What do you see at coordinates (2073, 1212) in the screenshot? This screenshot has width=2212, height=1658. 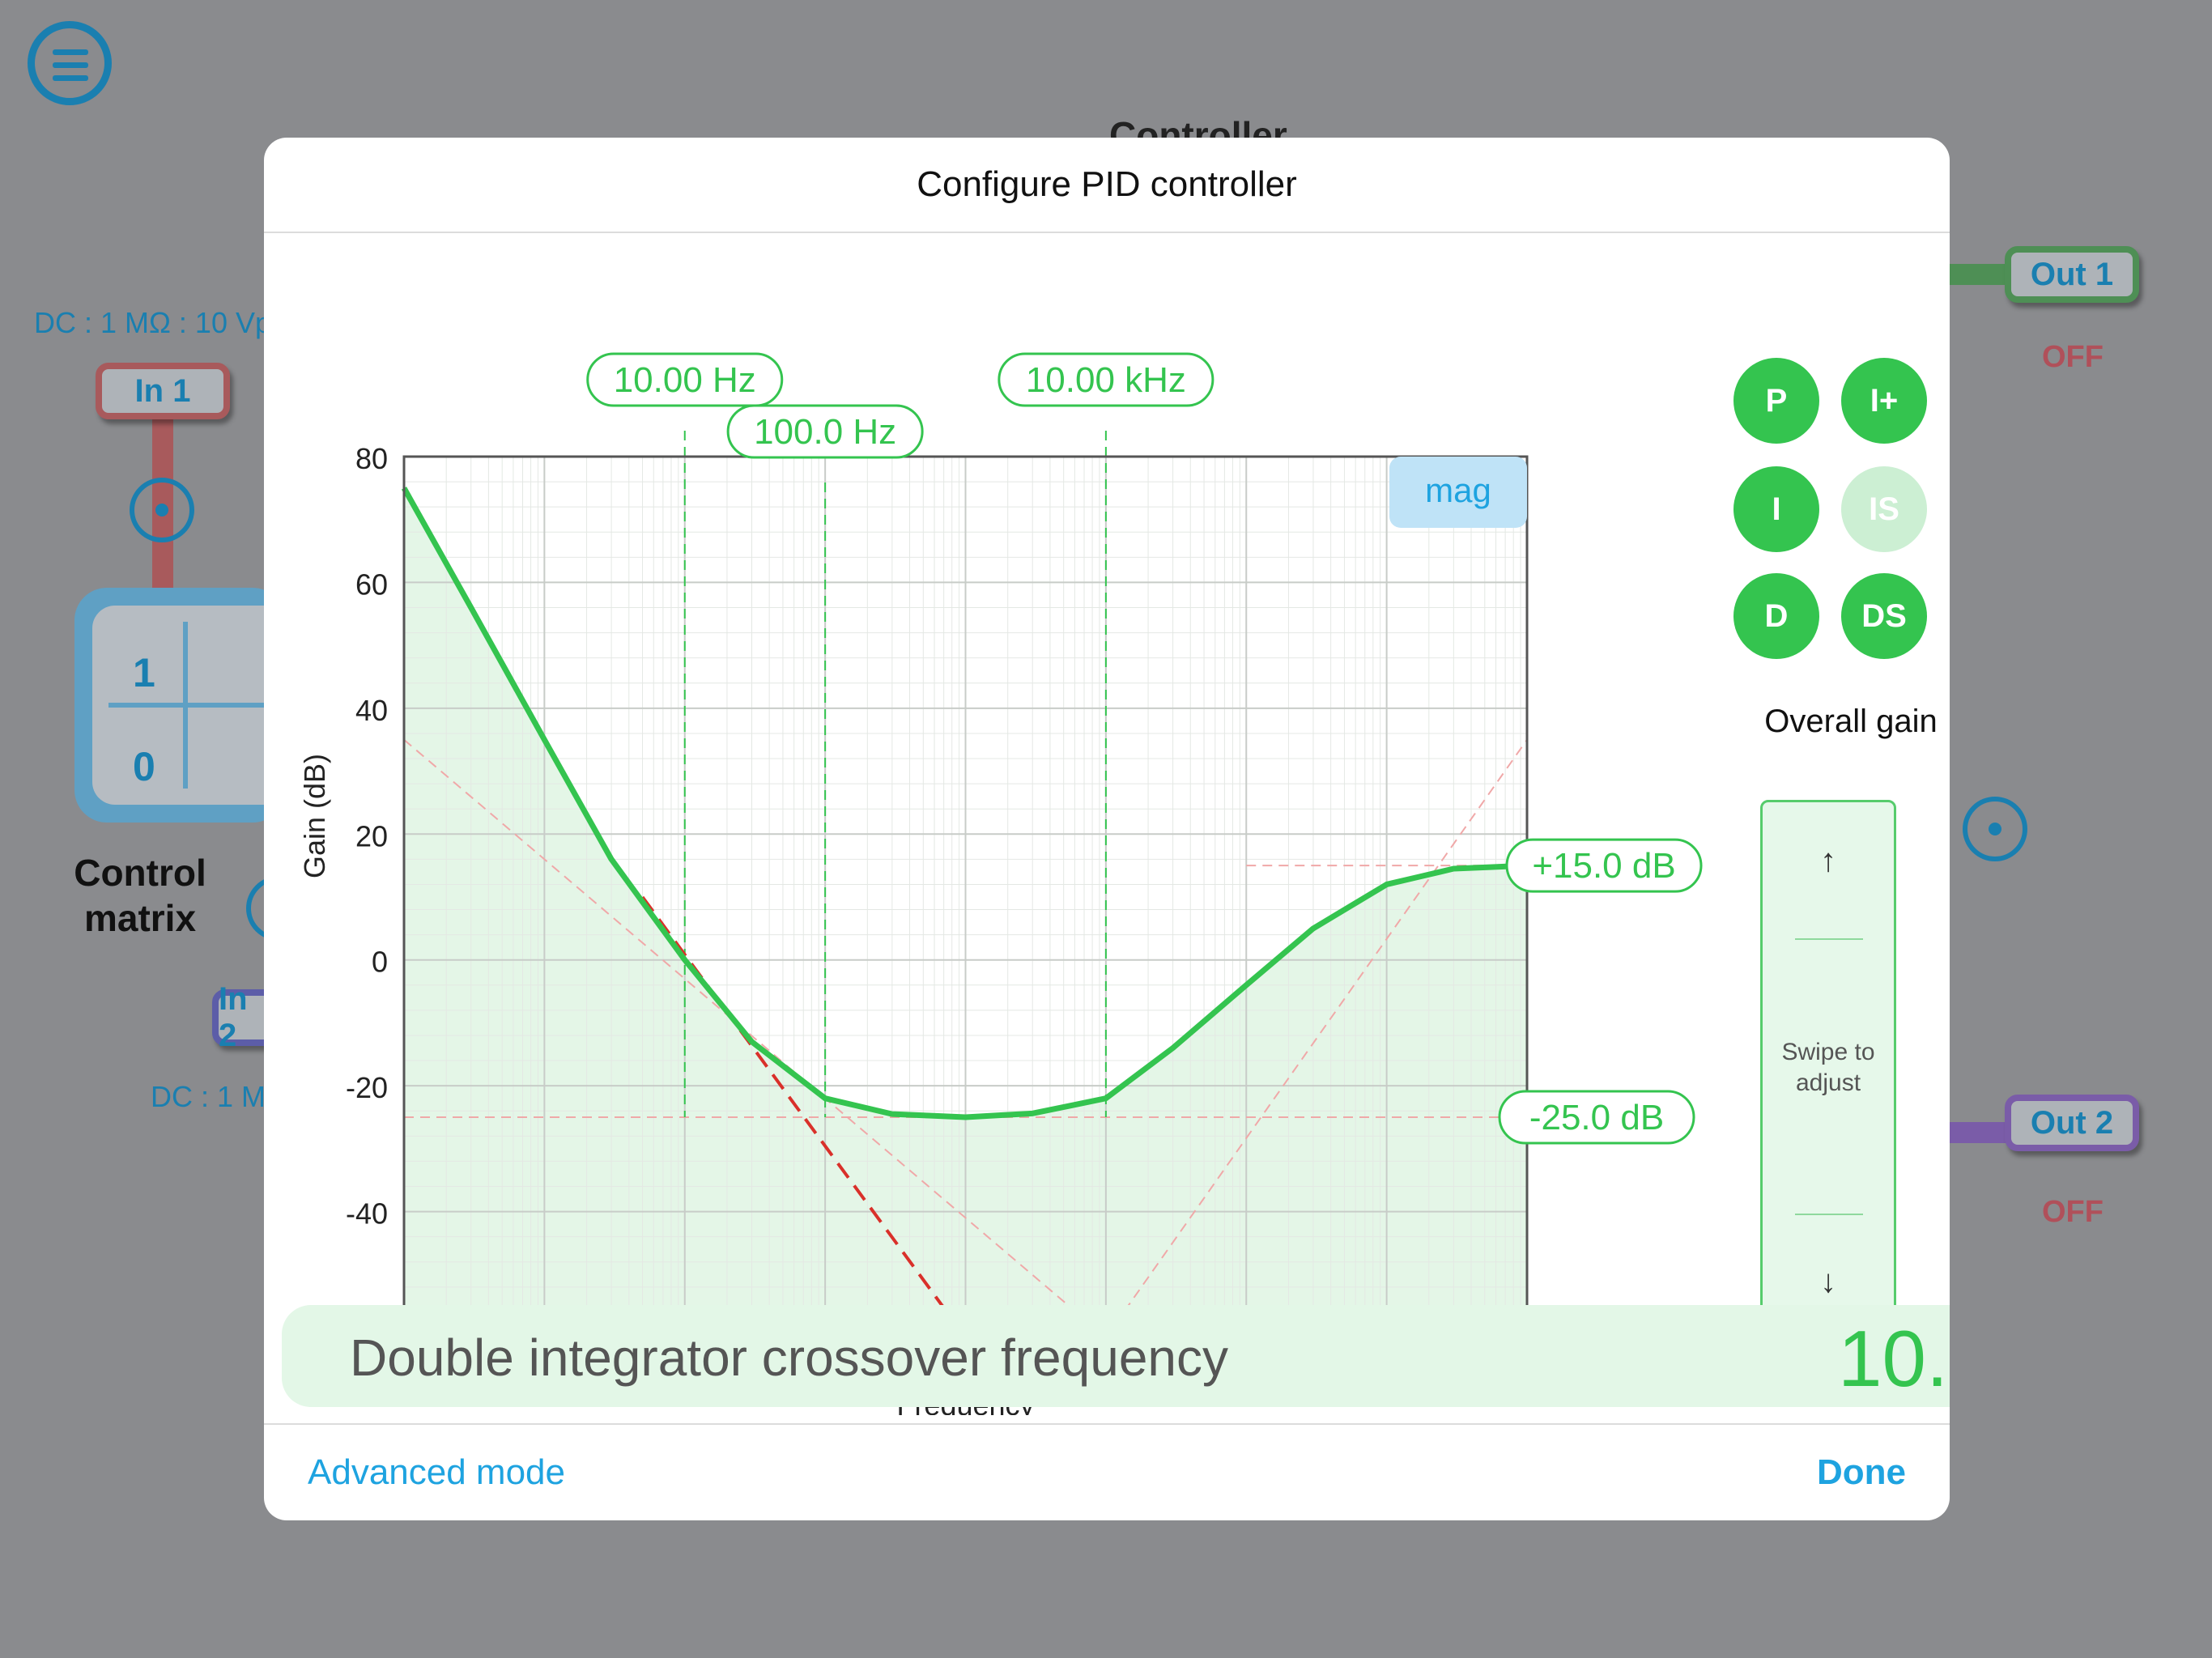 I see `out2-status: OFF` at bounding box center [2073, 1212].